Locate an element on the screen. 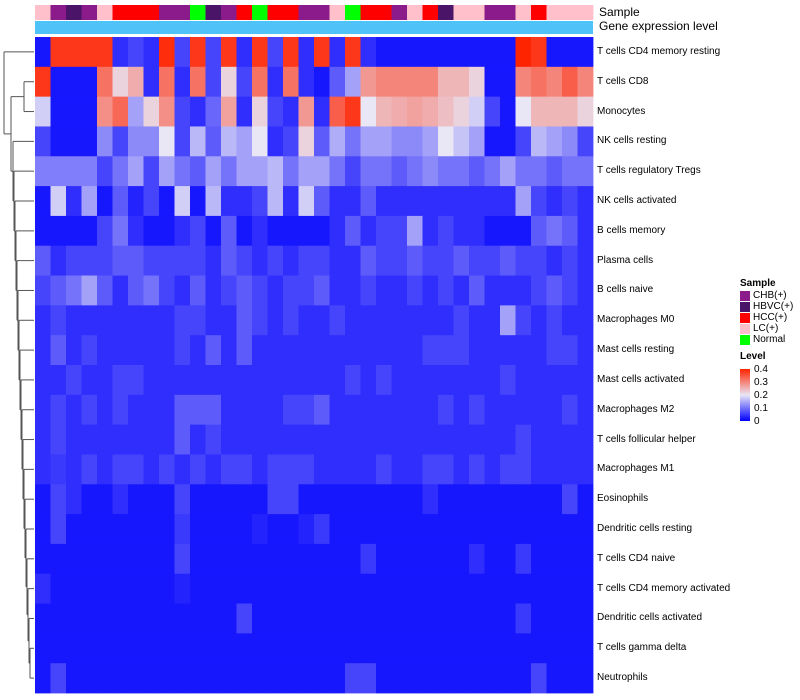 The height and width of the screenshot is (700, 800). row-label: NK cells resting is located at coordinates (632, 141).